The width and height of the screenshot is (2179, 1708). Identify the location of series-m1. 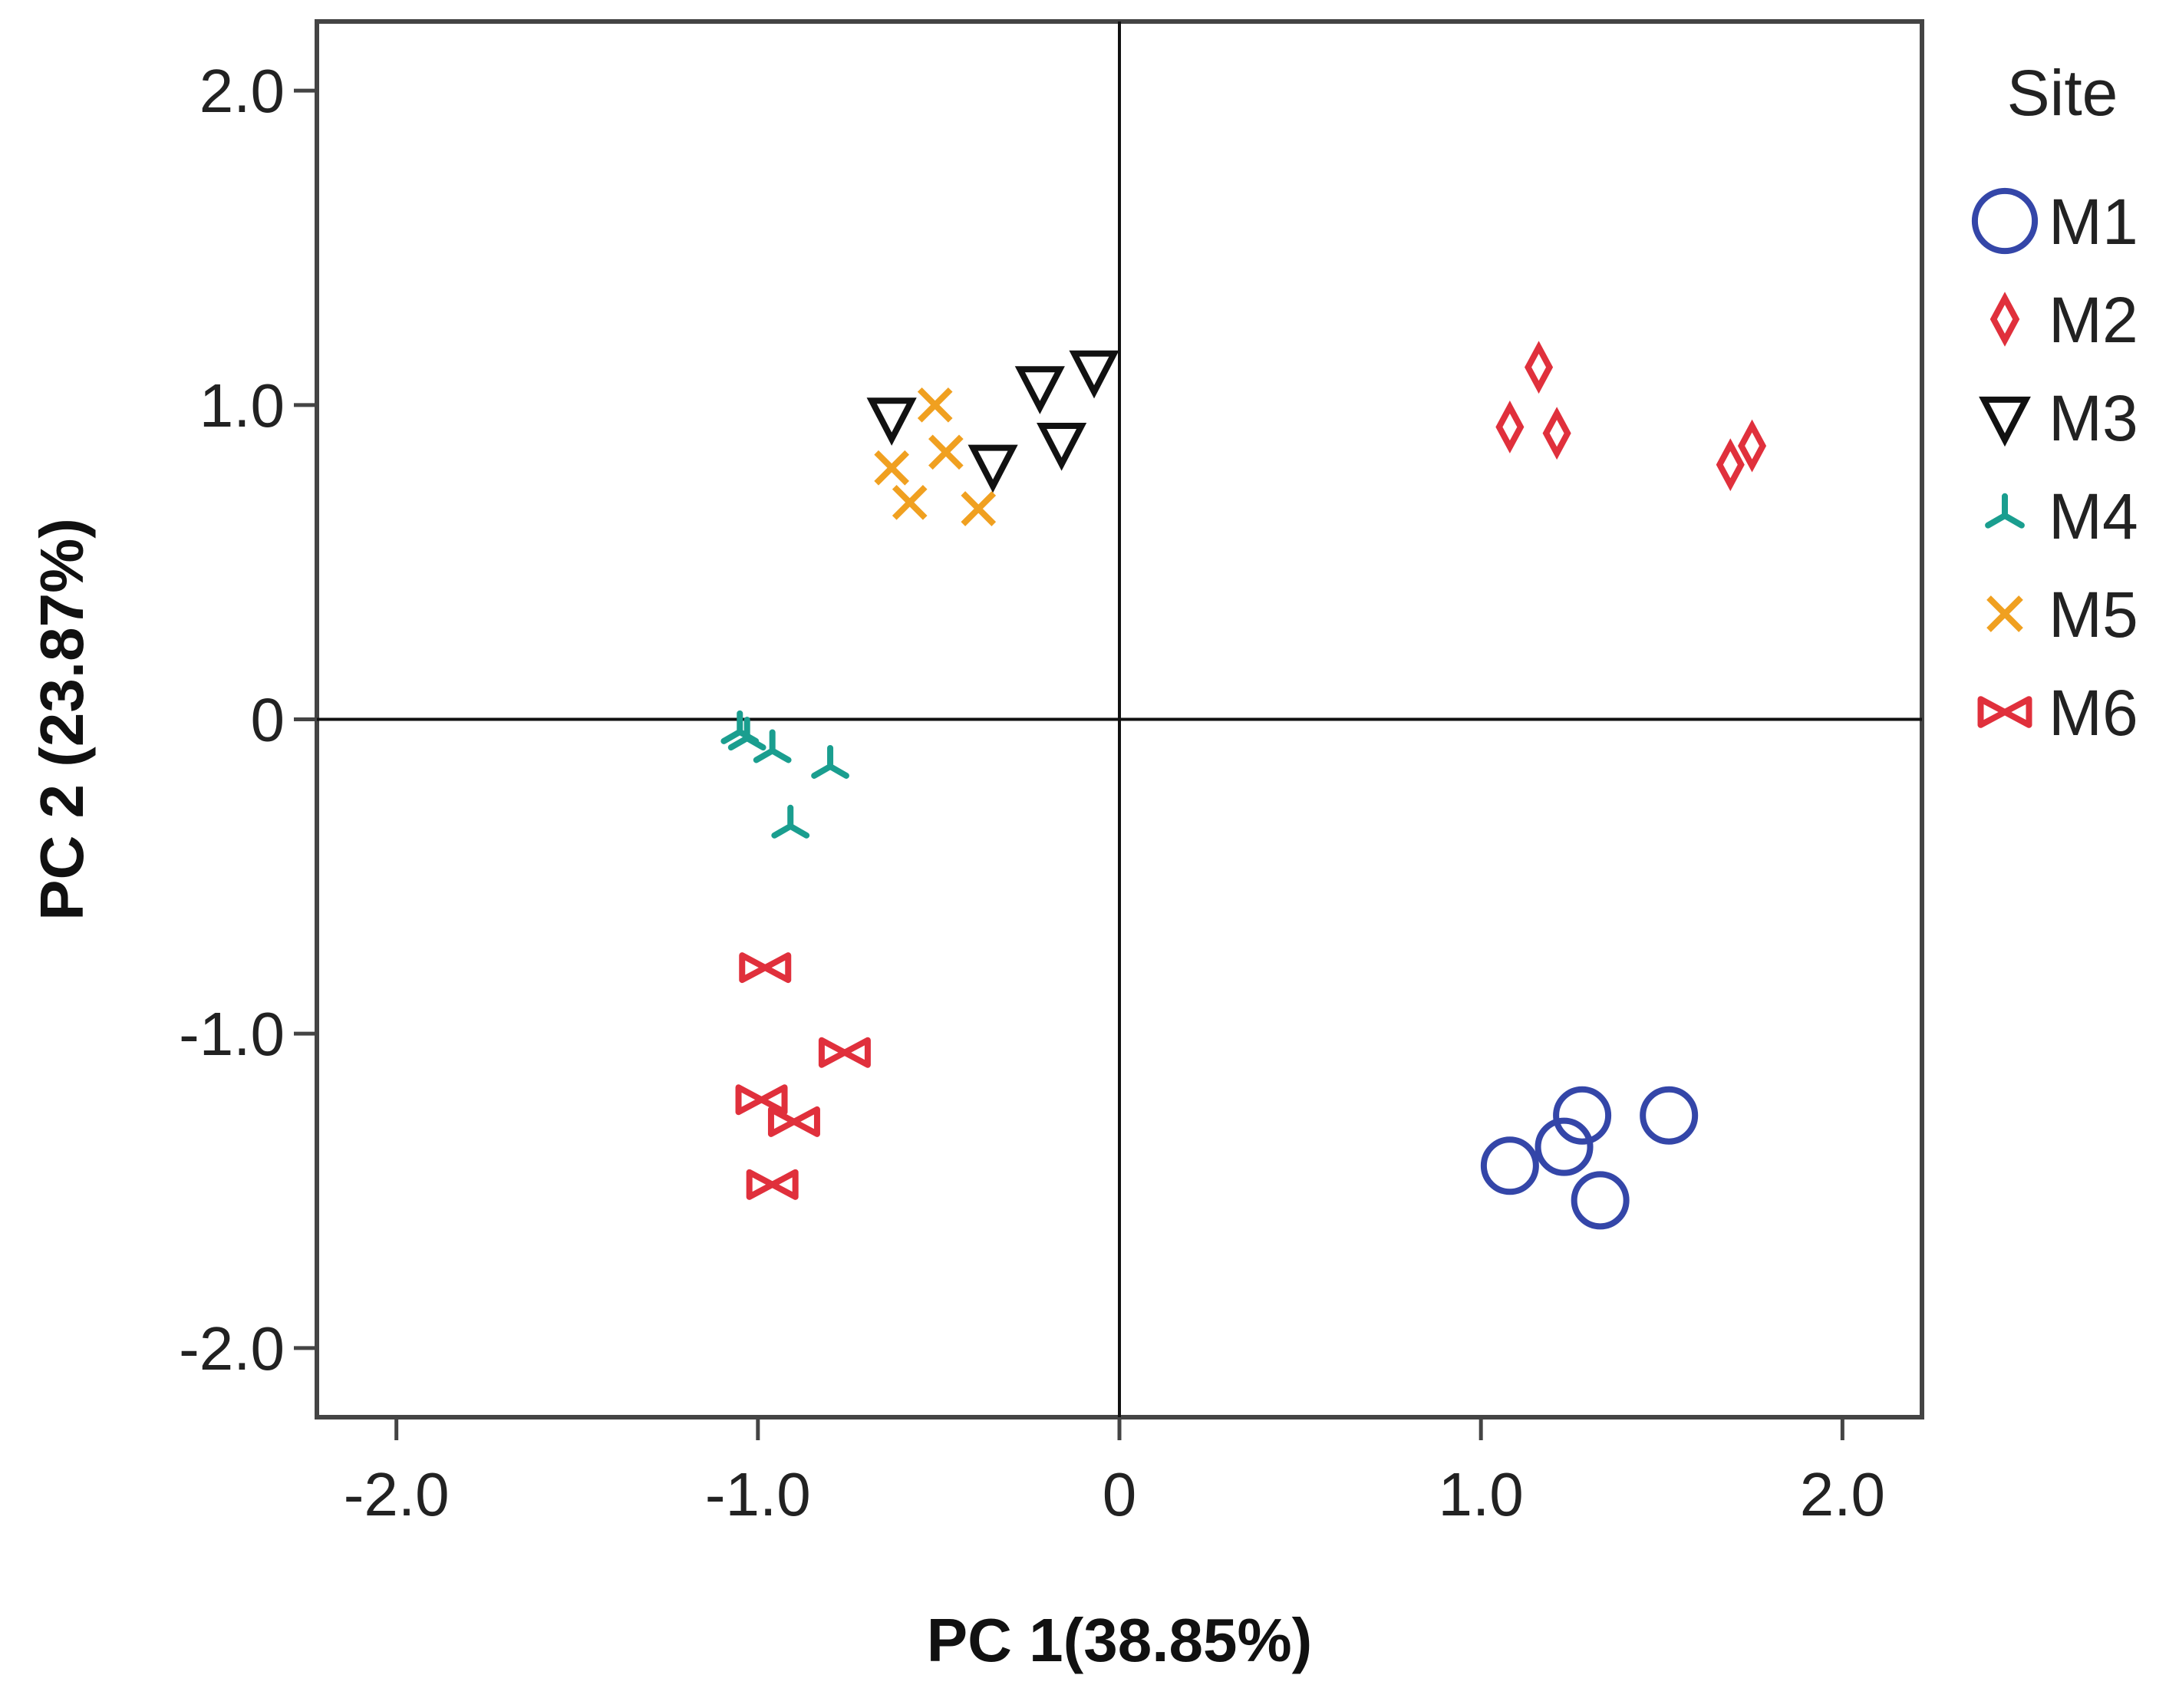
(1590, 1158).